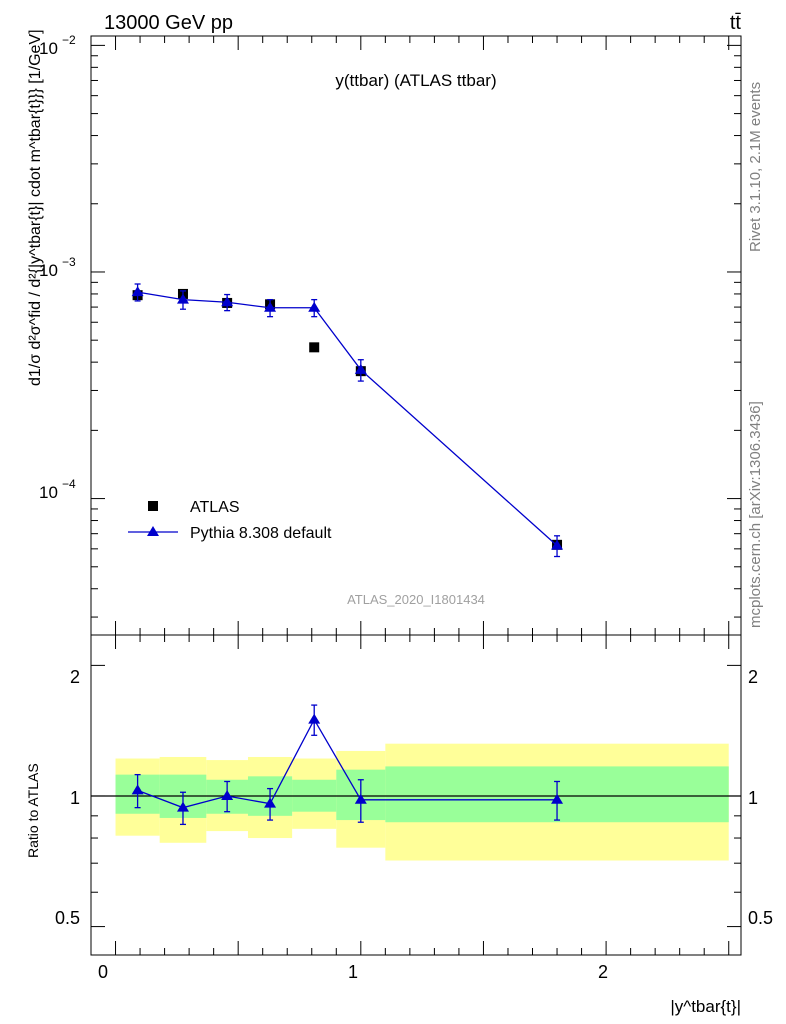 The image size is (786, 1024). I want to click on atlas-point, so click(314, 347).